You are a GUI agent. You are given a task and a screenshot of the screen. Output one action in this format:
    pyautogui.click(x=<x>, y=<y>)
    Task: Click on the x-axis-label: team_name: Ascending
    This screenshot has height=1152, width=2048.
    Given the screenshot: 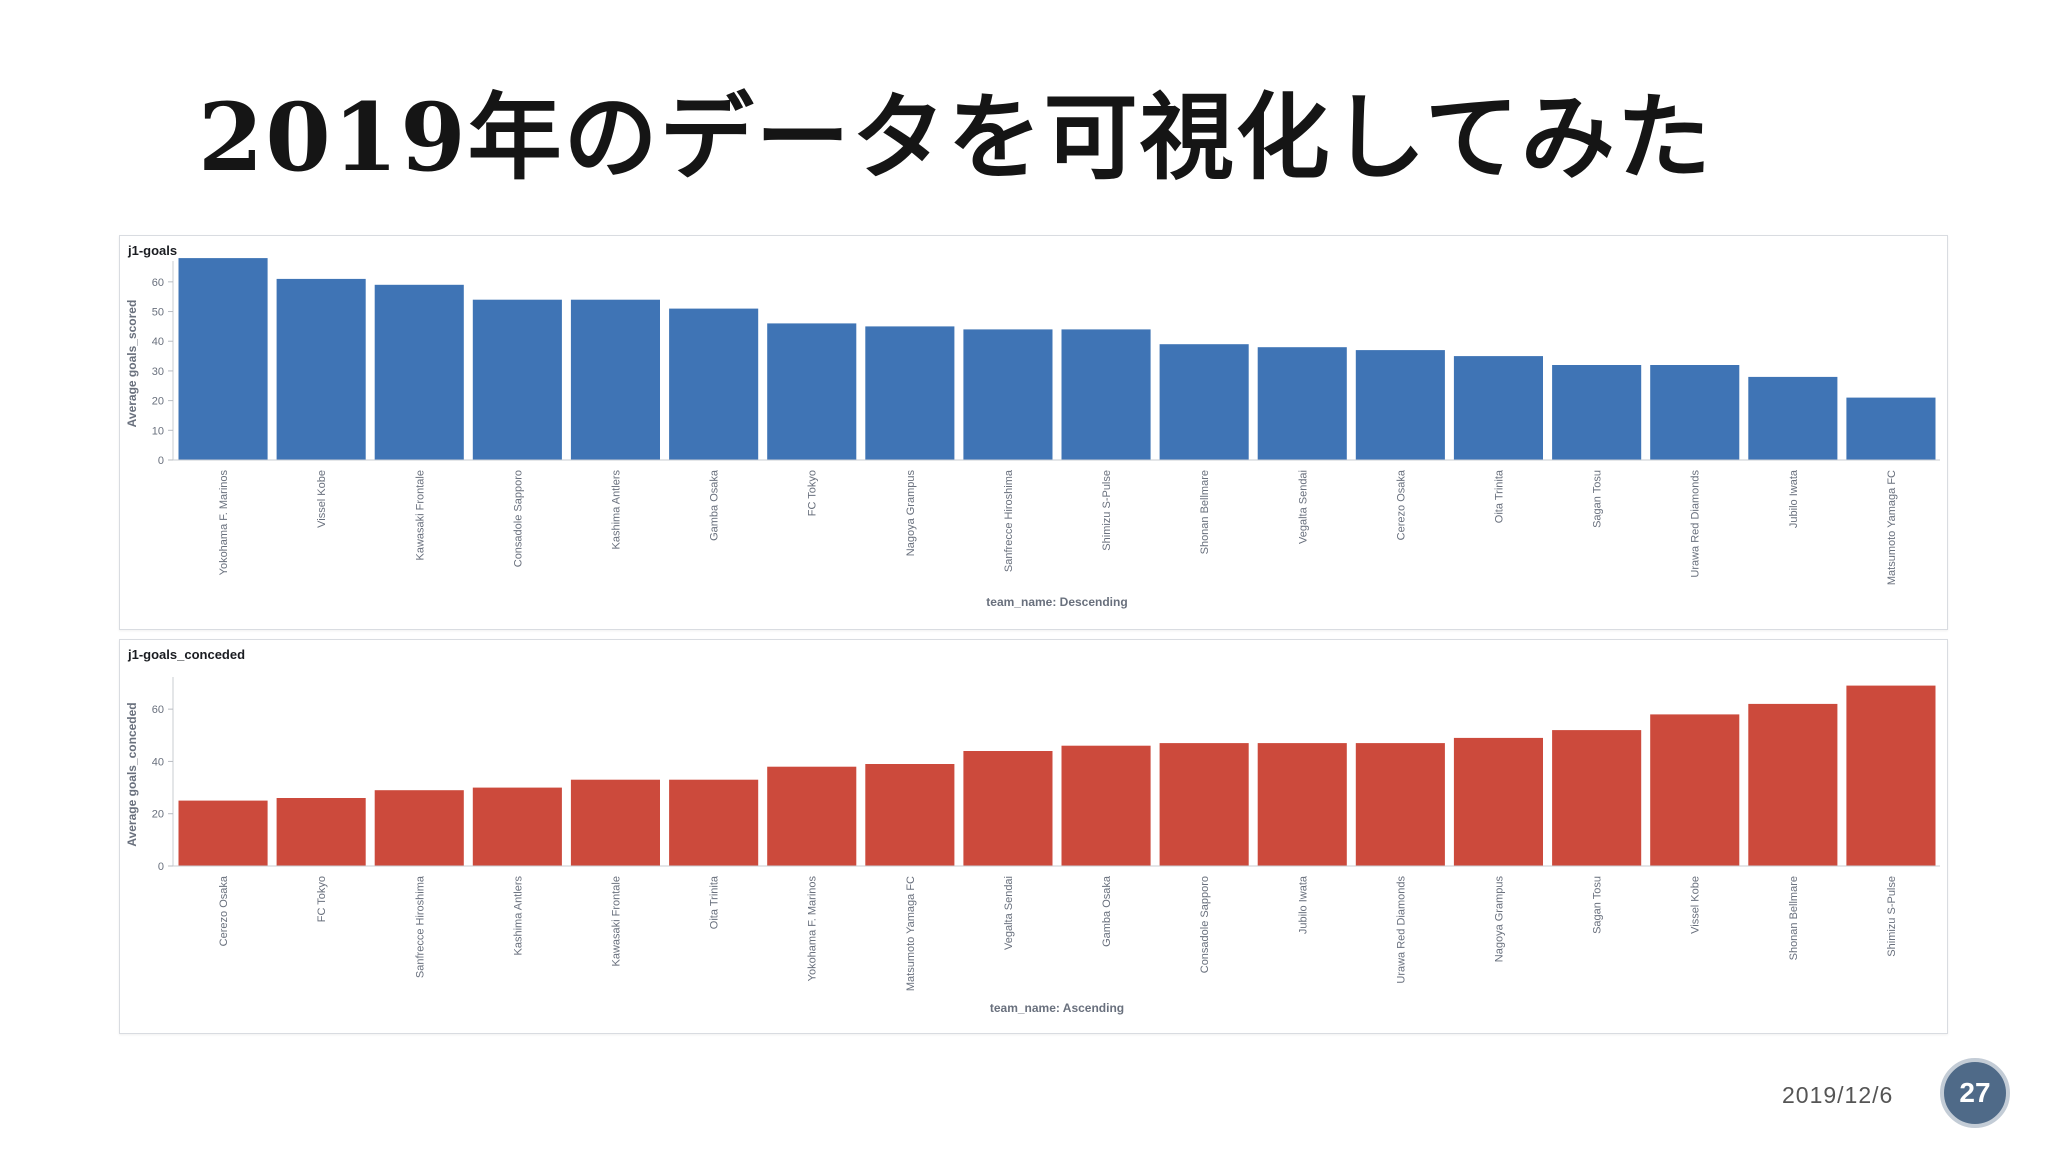 What is the action you would take?
    pyautogui.click(x=1057, y=1008)
    